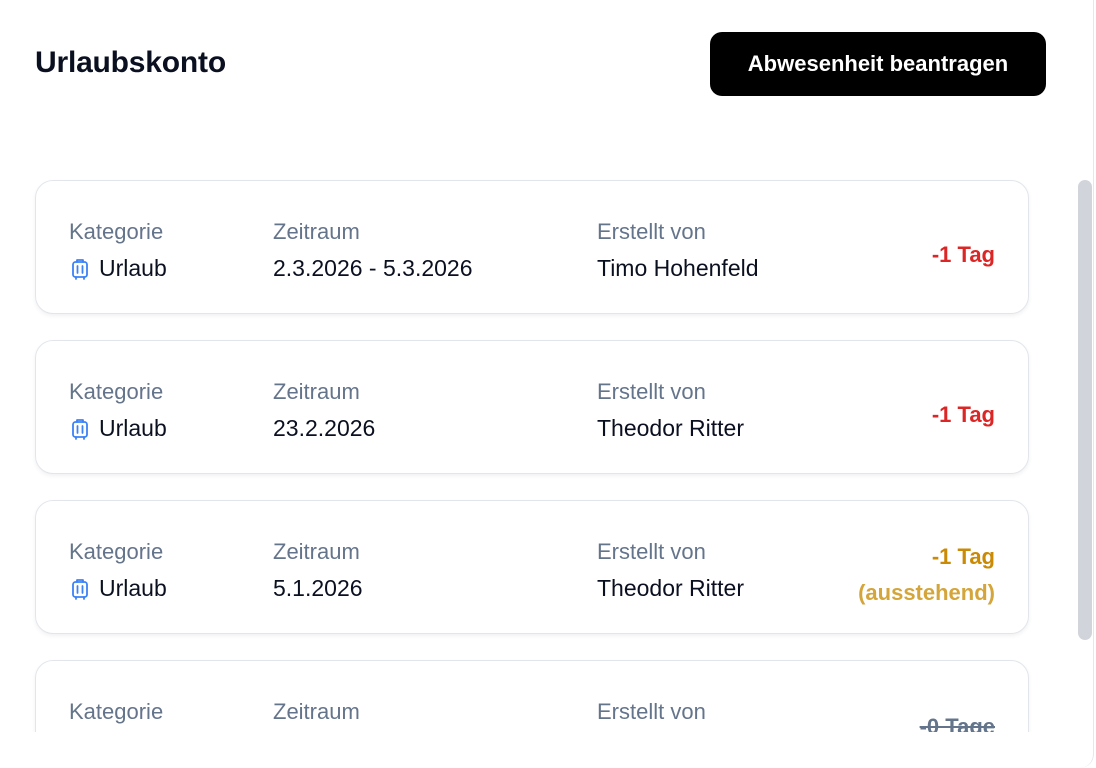 The width and height of the screenshot is (1096, 768). I want to click on scrollbar-thumb, so click(1085, 410).